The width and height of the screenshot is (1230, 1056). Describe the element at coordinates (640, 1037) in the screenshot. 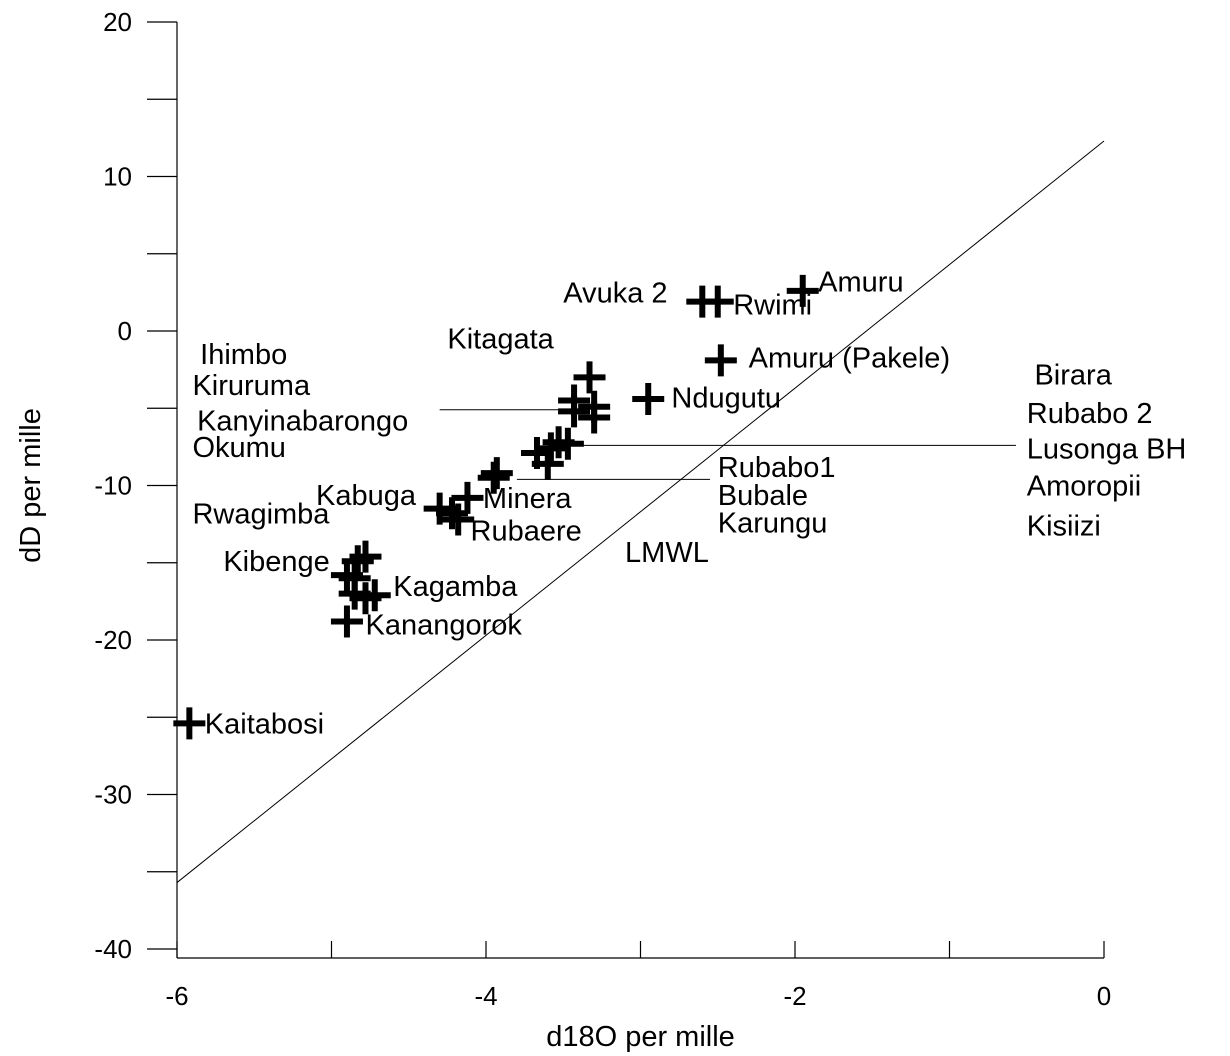

I see `x-axis-title: d18O per mille` at that location.